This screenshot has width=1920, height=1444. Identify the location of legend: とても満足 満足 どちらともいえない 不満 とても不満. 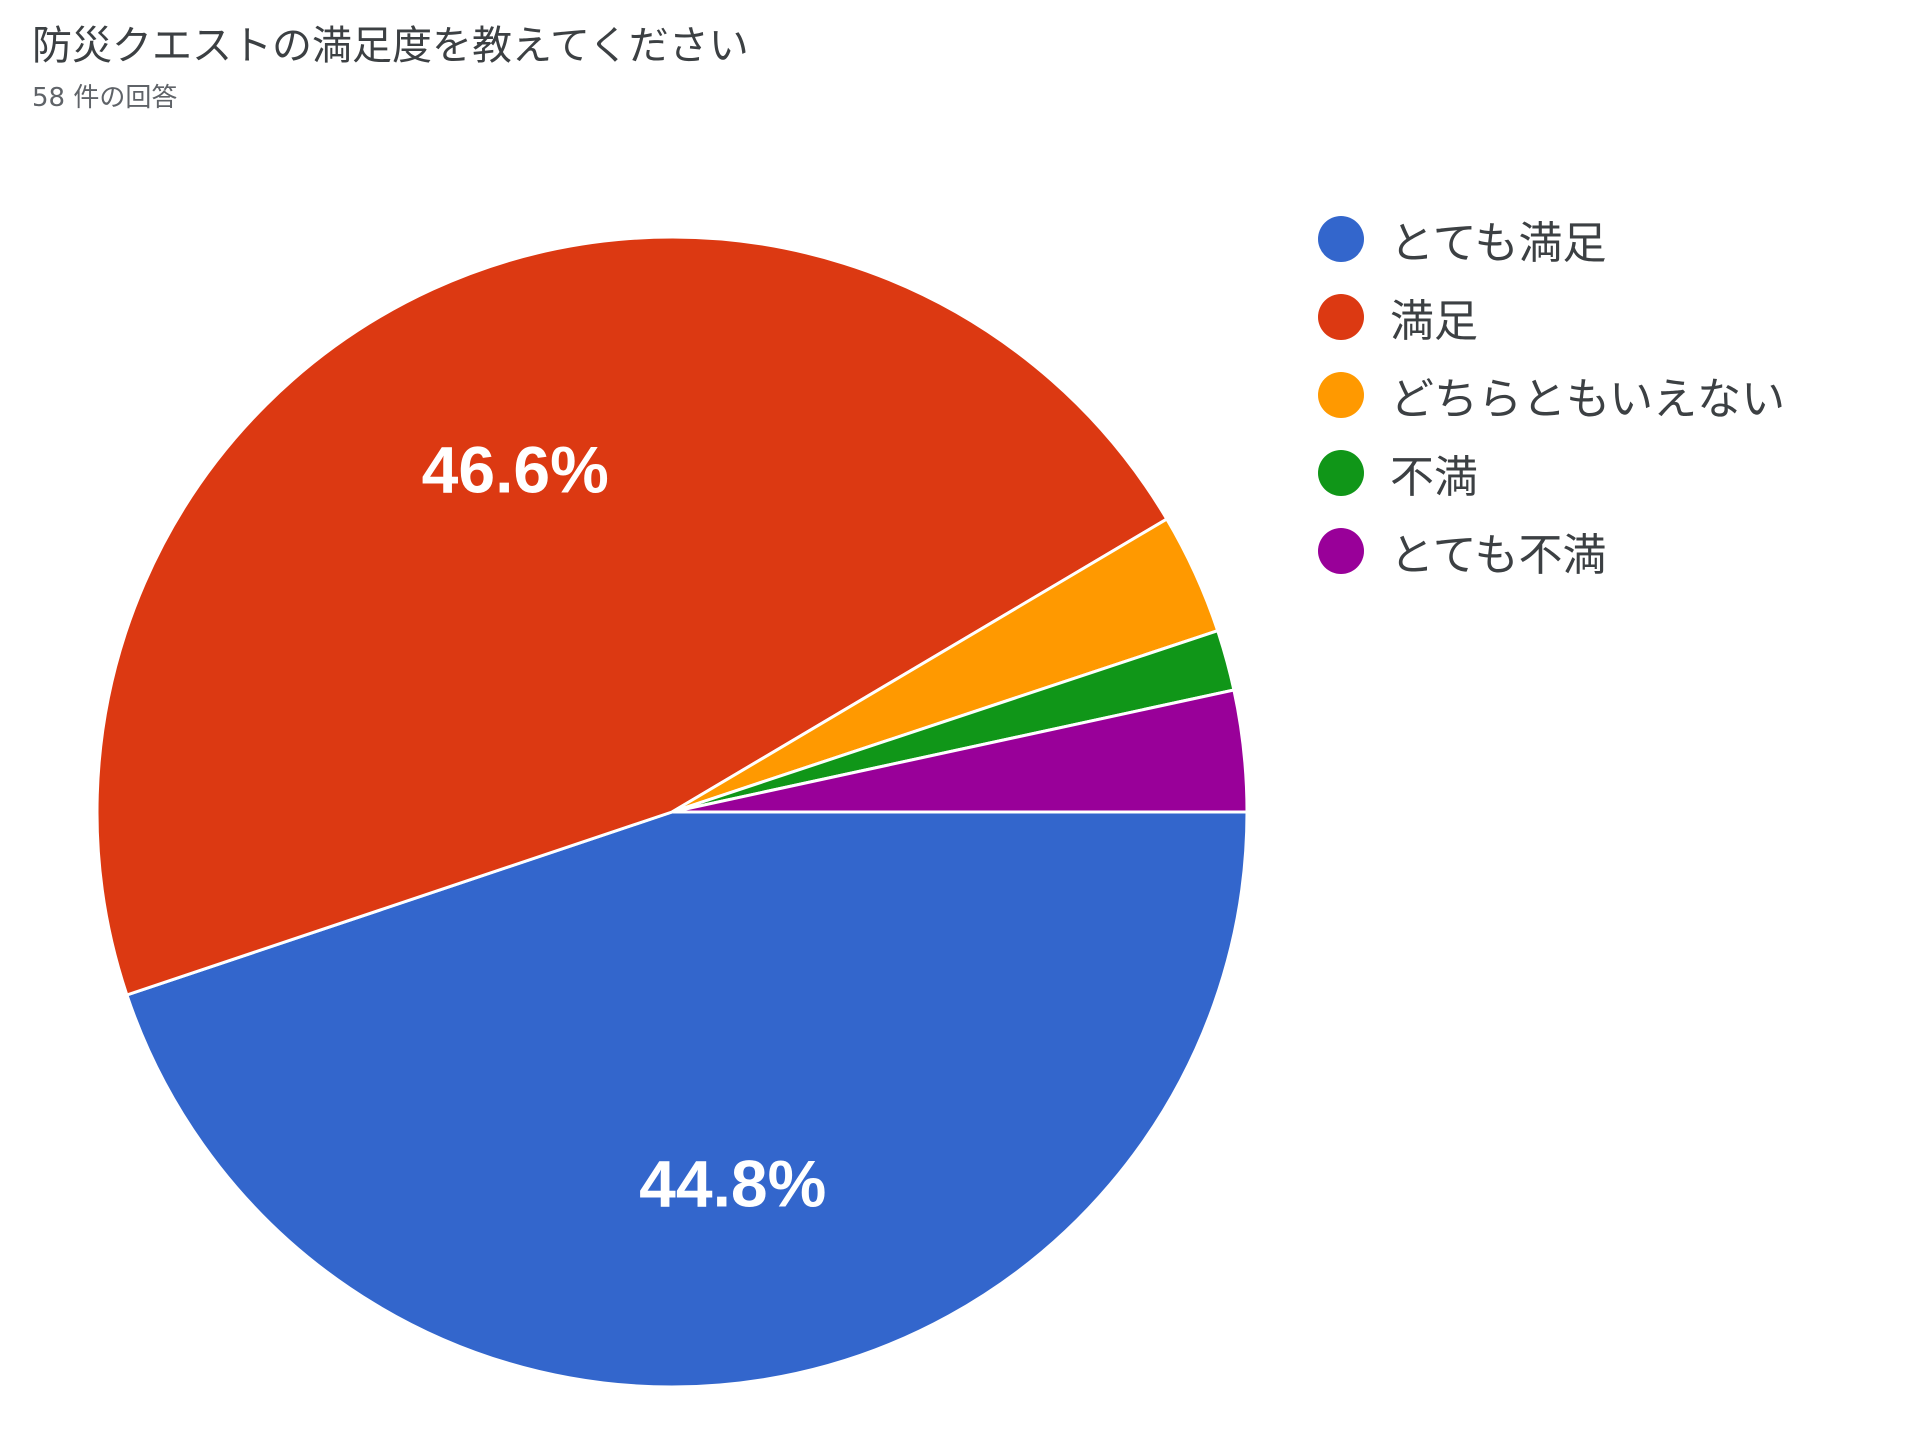
(1551, 395).